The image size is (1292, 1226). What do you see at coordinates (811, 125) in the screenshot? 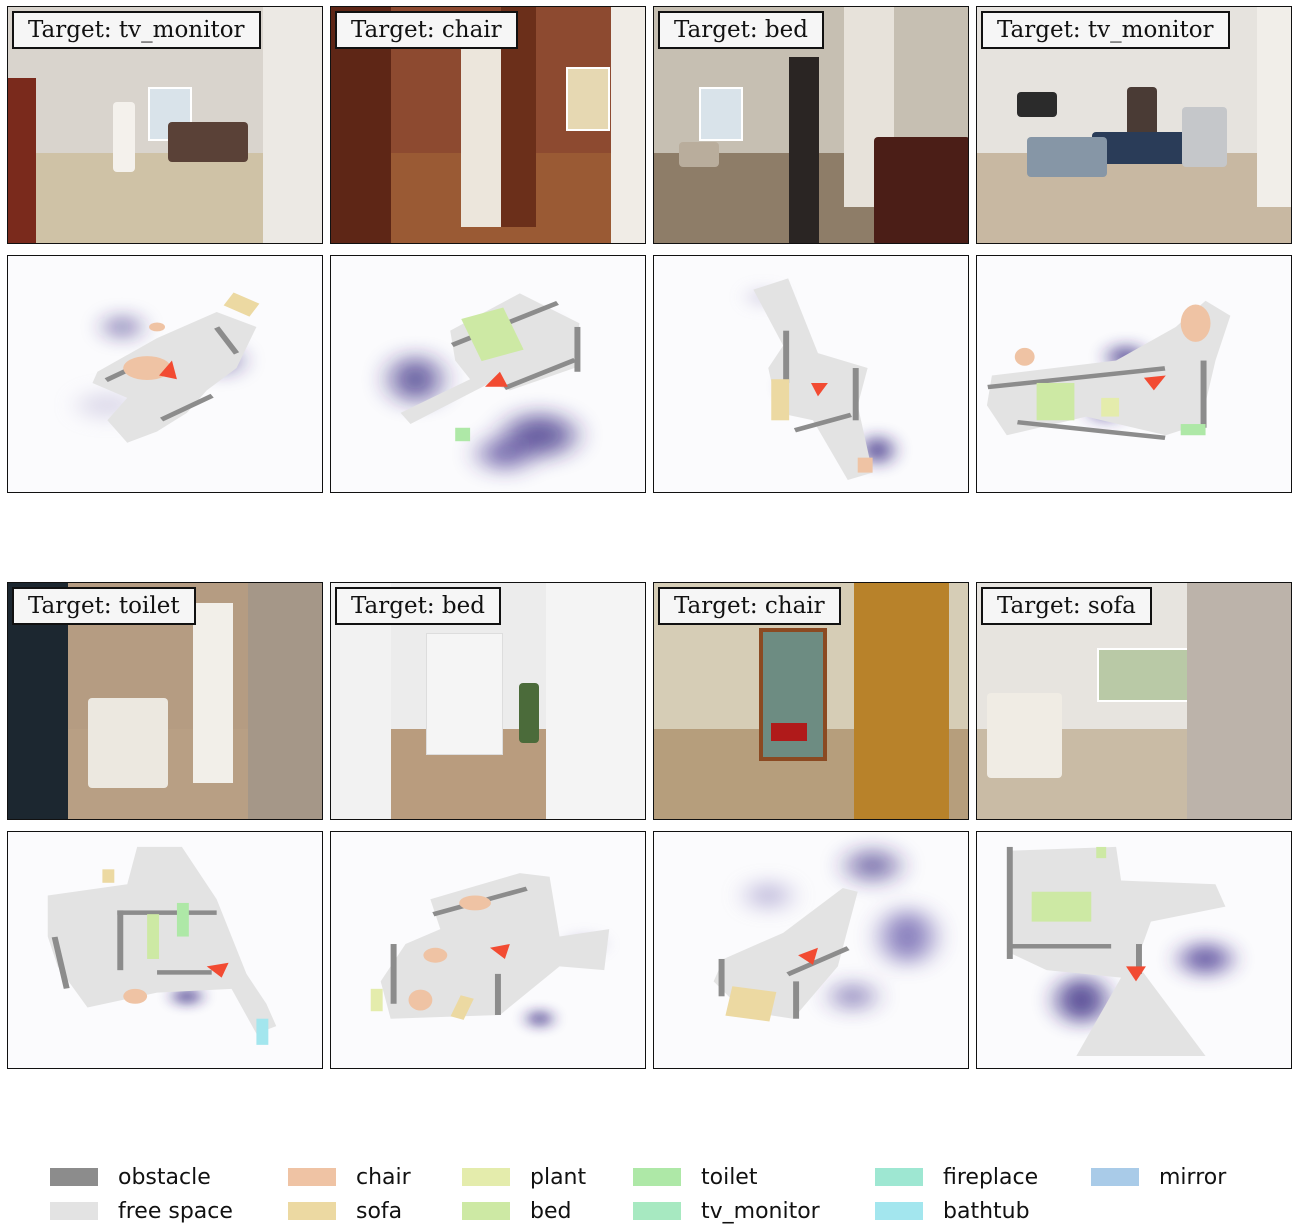
I see `scene-photo-3: Target: bed` at bounding box center [811, 125].